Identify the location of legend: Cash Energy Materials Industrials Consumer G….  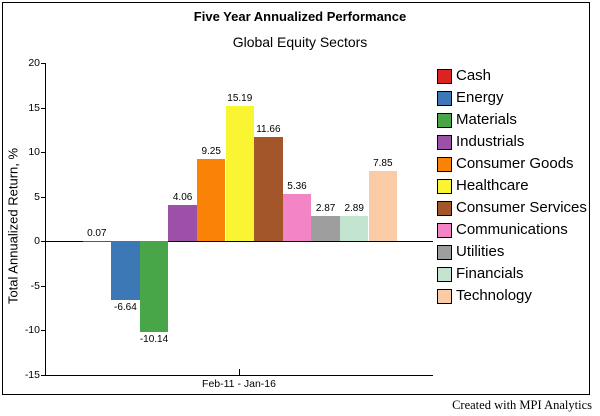
(512, 186).